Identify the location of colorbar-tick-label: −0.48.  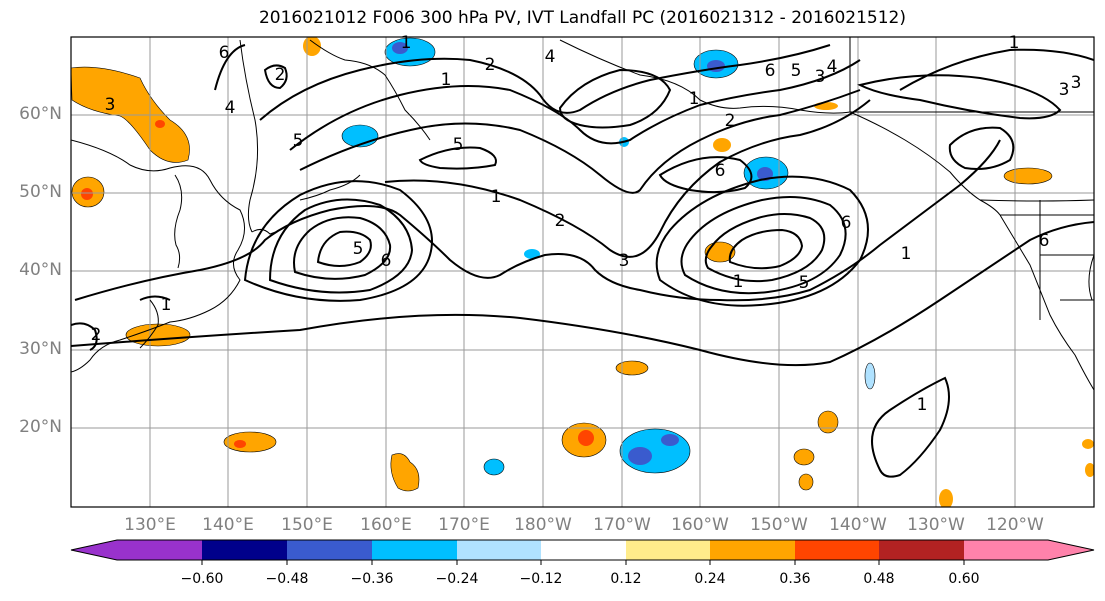
(287, 579).